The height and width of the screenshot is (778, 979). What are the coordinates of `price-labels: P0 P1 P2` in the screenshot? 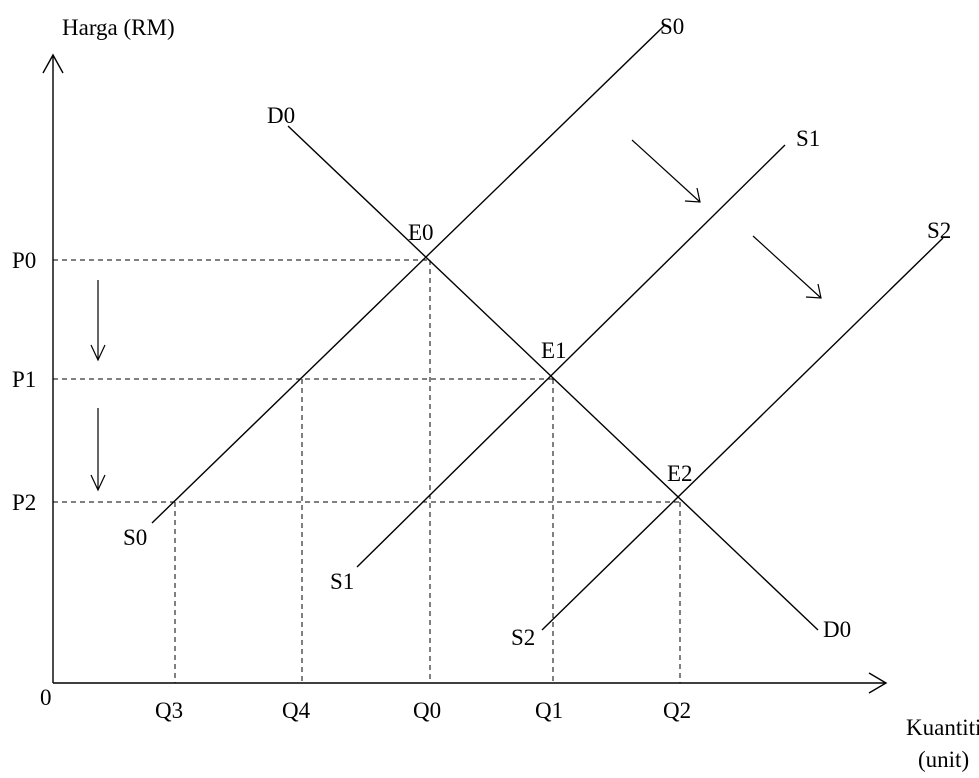 It's located at (24, 381).